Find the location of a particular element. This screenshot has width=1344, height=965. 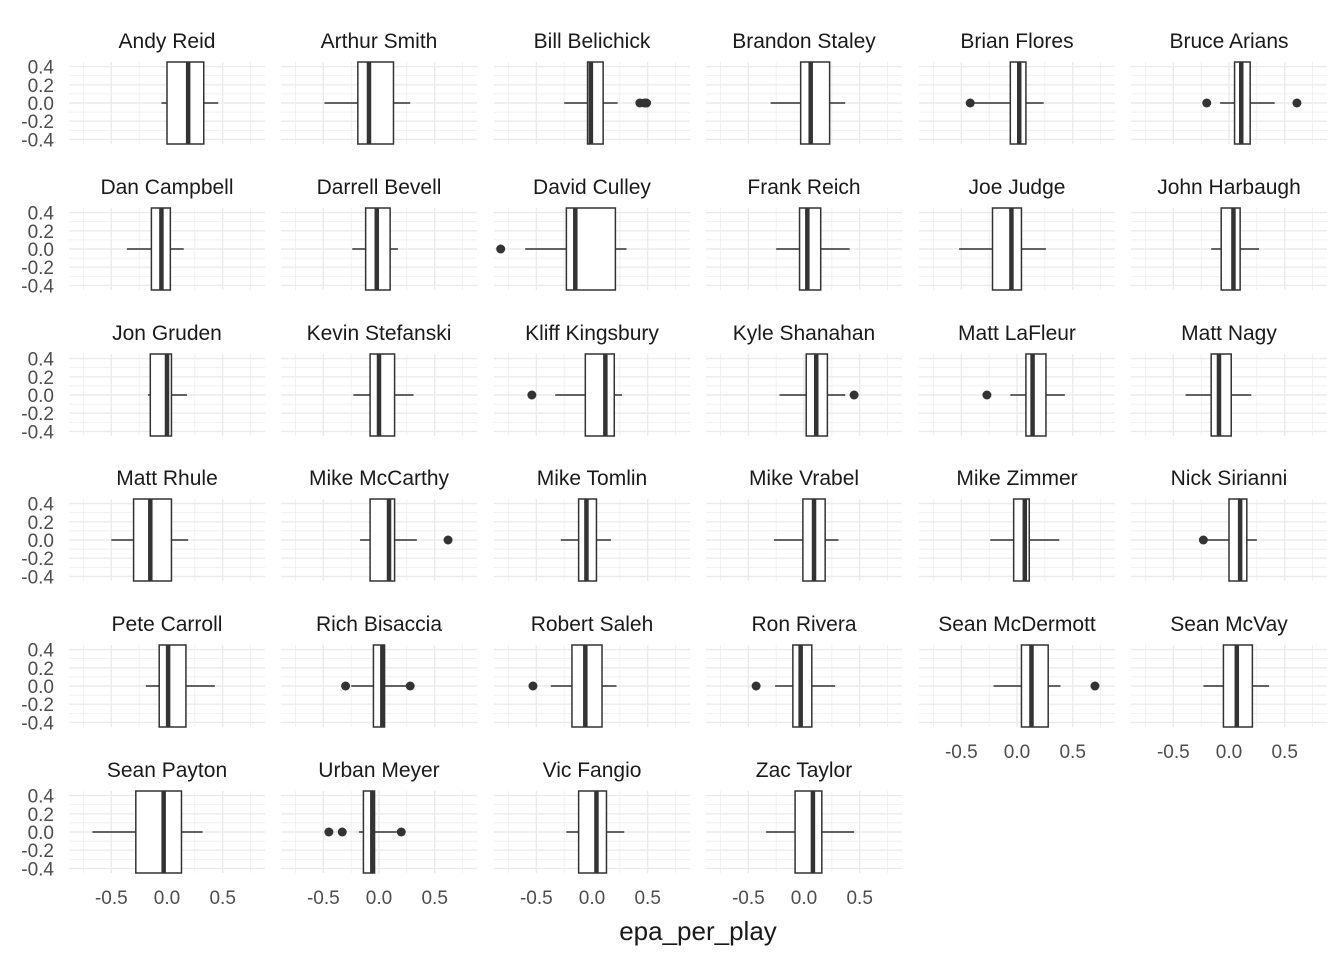

panel-title: Brandon Staley is located at coordinates (804, 41).